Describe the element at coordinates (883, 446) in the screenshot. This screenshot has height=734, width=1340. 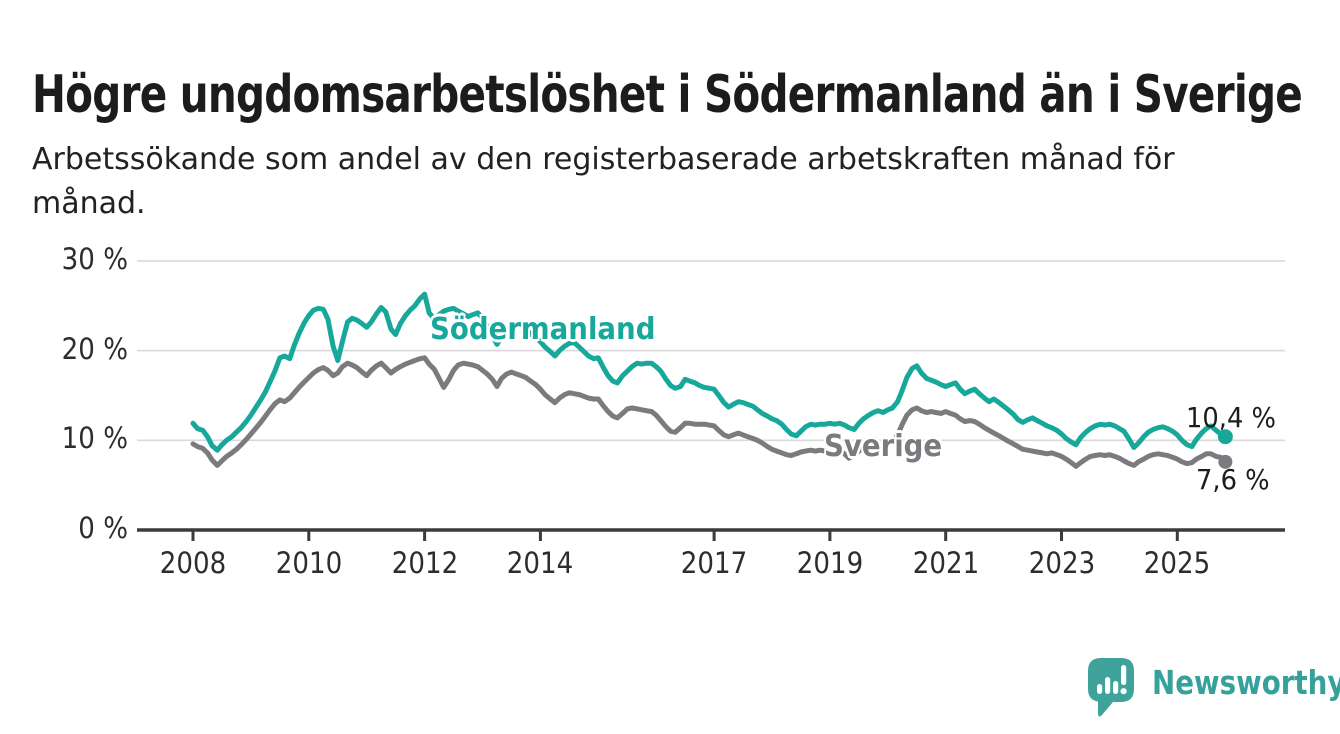
I see `series-label-sverige: Sverige` at that location.